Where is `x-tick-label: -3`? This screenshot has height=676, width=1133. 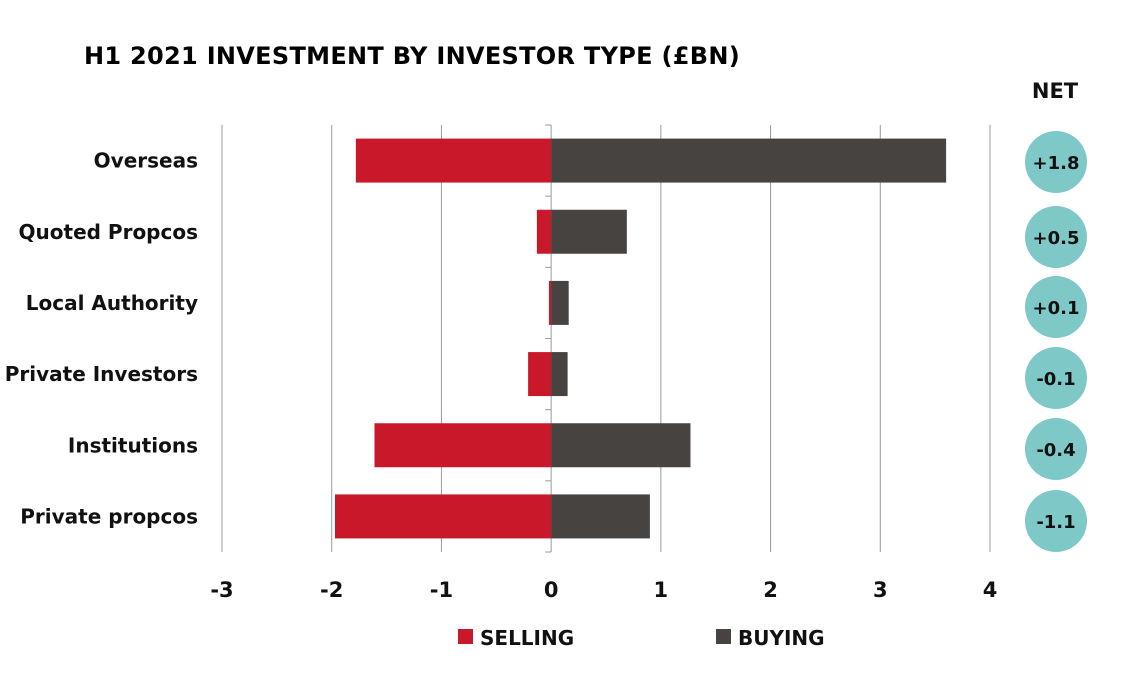
x-tick-label: -3 is located at coordinates (221, 590).